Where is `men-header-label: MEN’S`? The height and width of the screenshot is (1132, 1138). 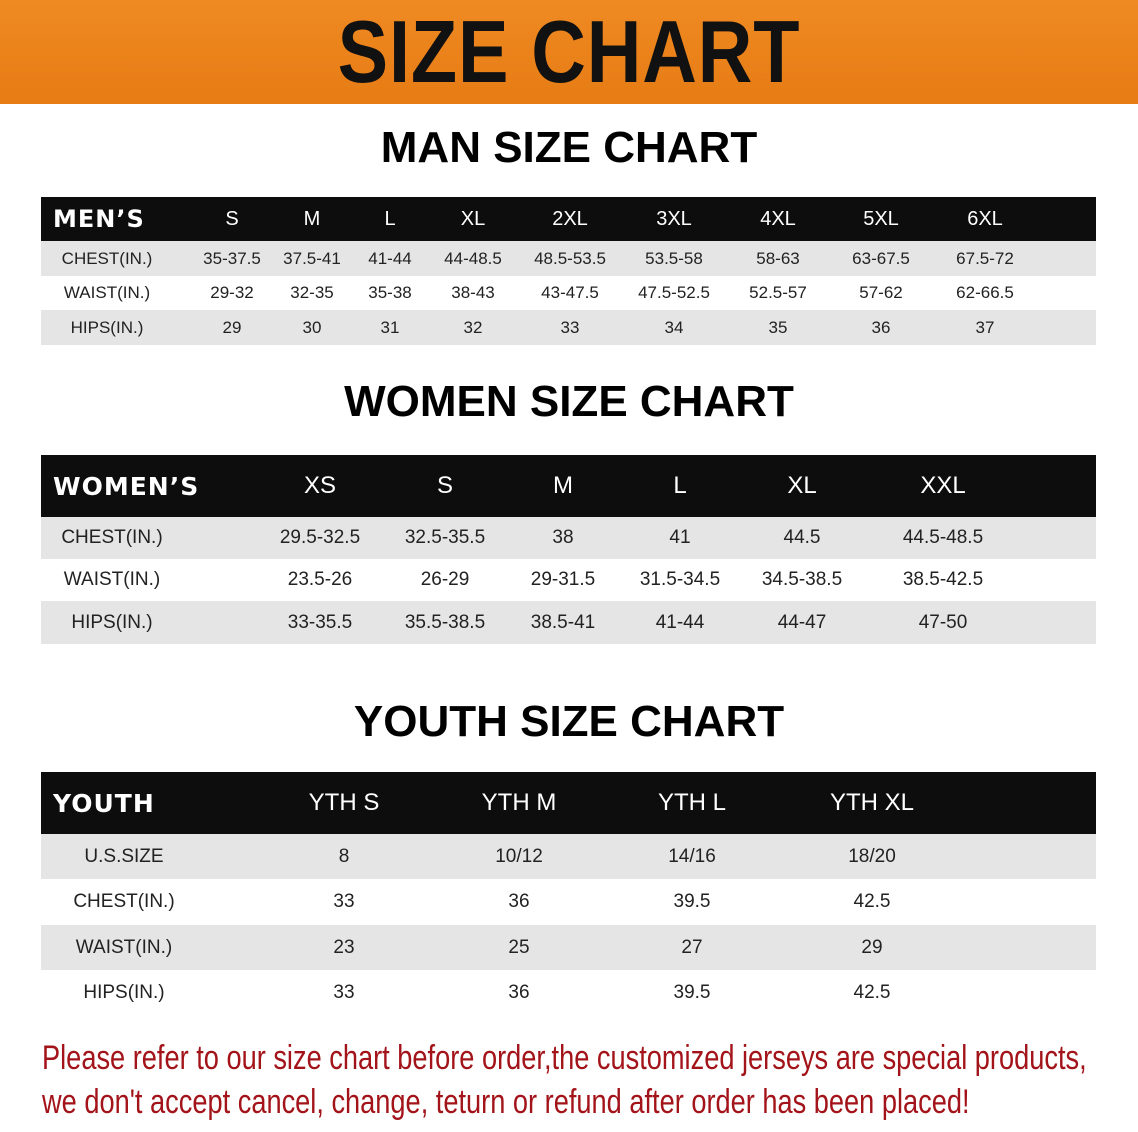
men-header-label: MEN’S is located at coordinates (99, 219).